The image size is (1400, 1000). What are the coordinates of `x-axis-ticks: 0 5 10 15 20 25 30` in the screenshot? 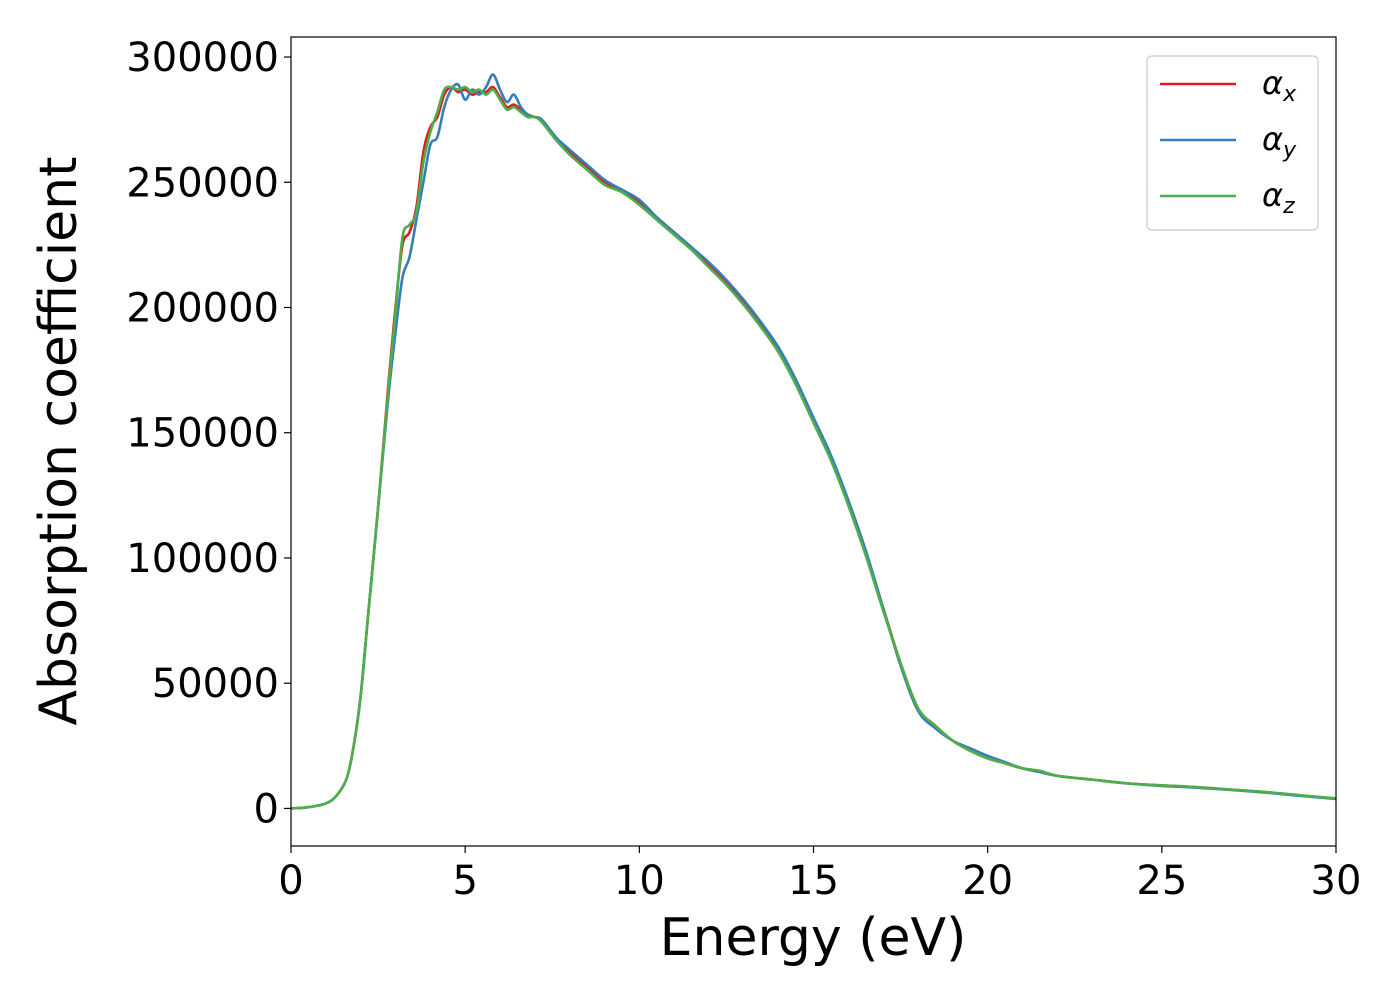 It's located at (819, 875).